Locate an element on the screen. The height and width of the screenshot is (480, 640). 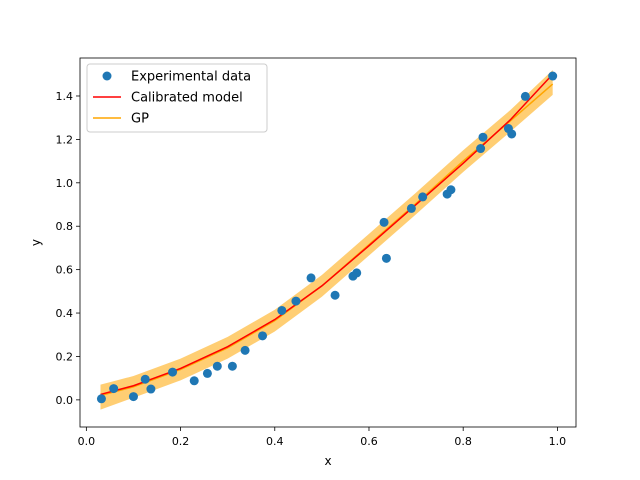
y-tick-label: 0.6 is located at coordinates (65, 270).